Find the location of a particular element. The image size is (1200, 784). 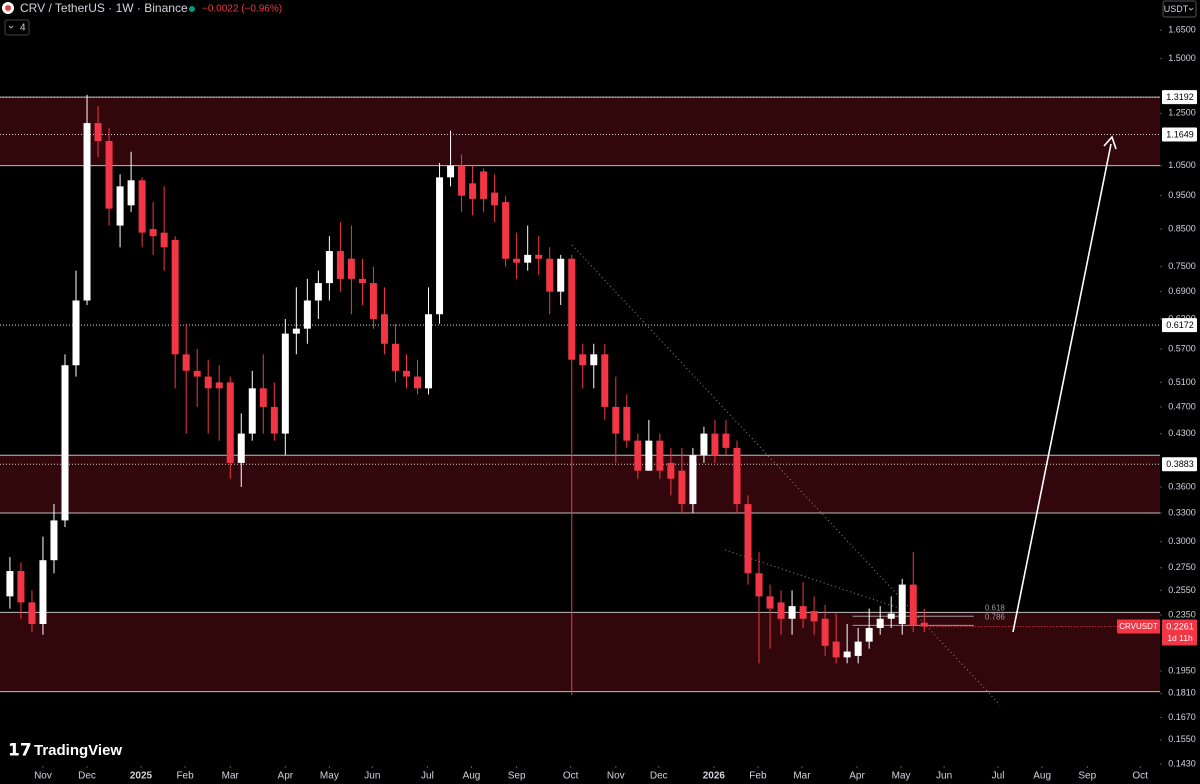

x-tick-label: Jul is located at coordinates (998, 776).